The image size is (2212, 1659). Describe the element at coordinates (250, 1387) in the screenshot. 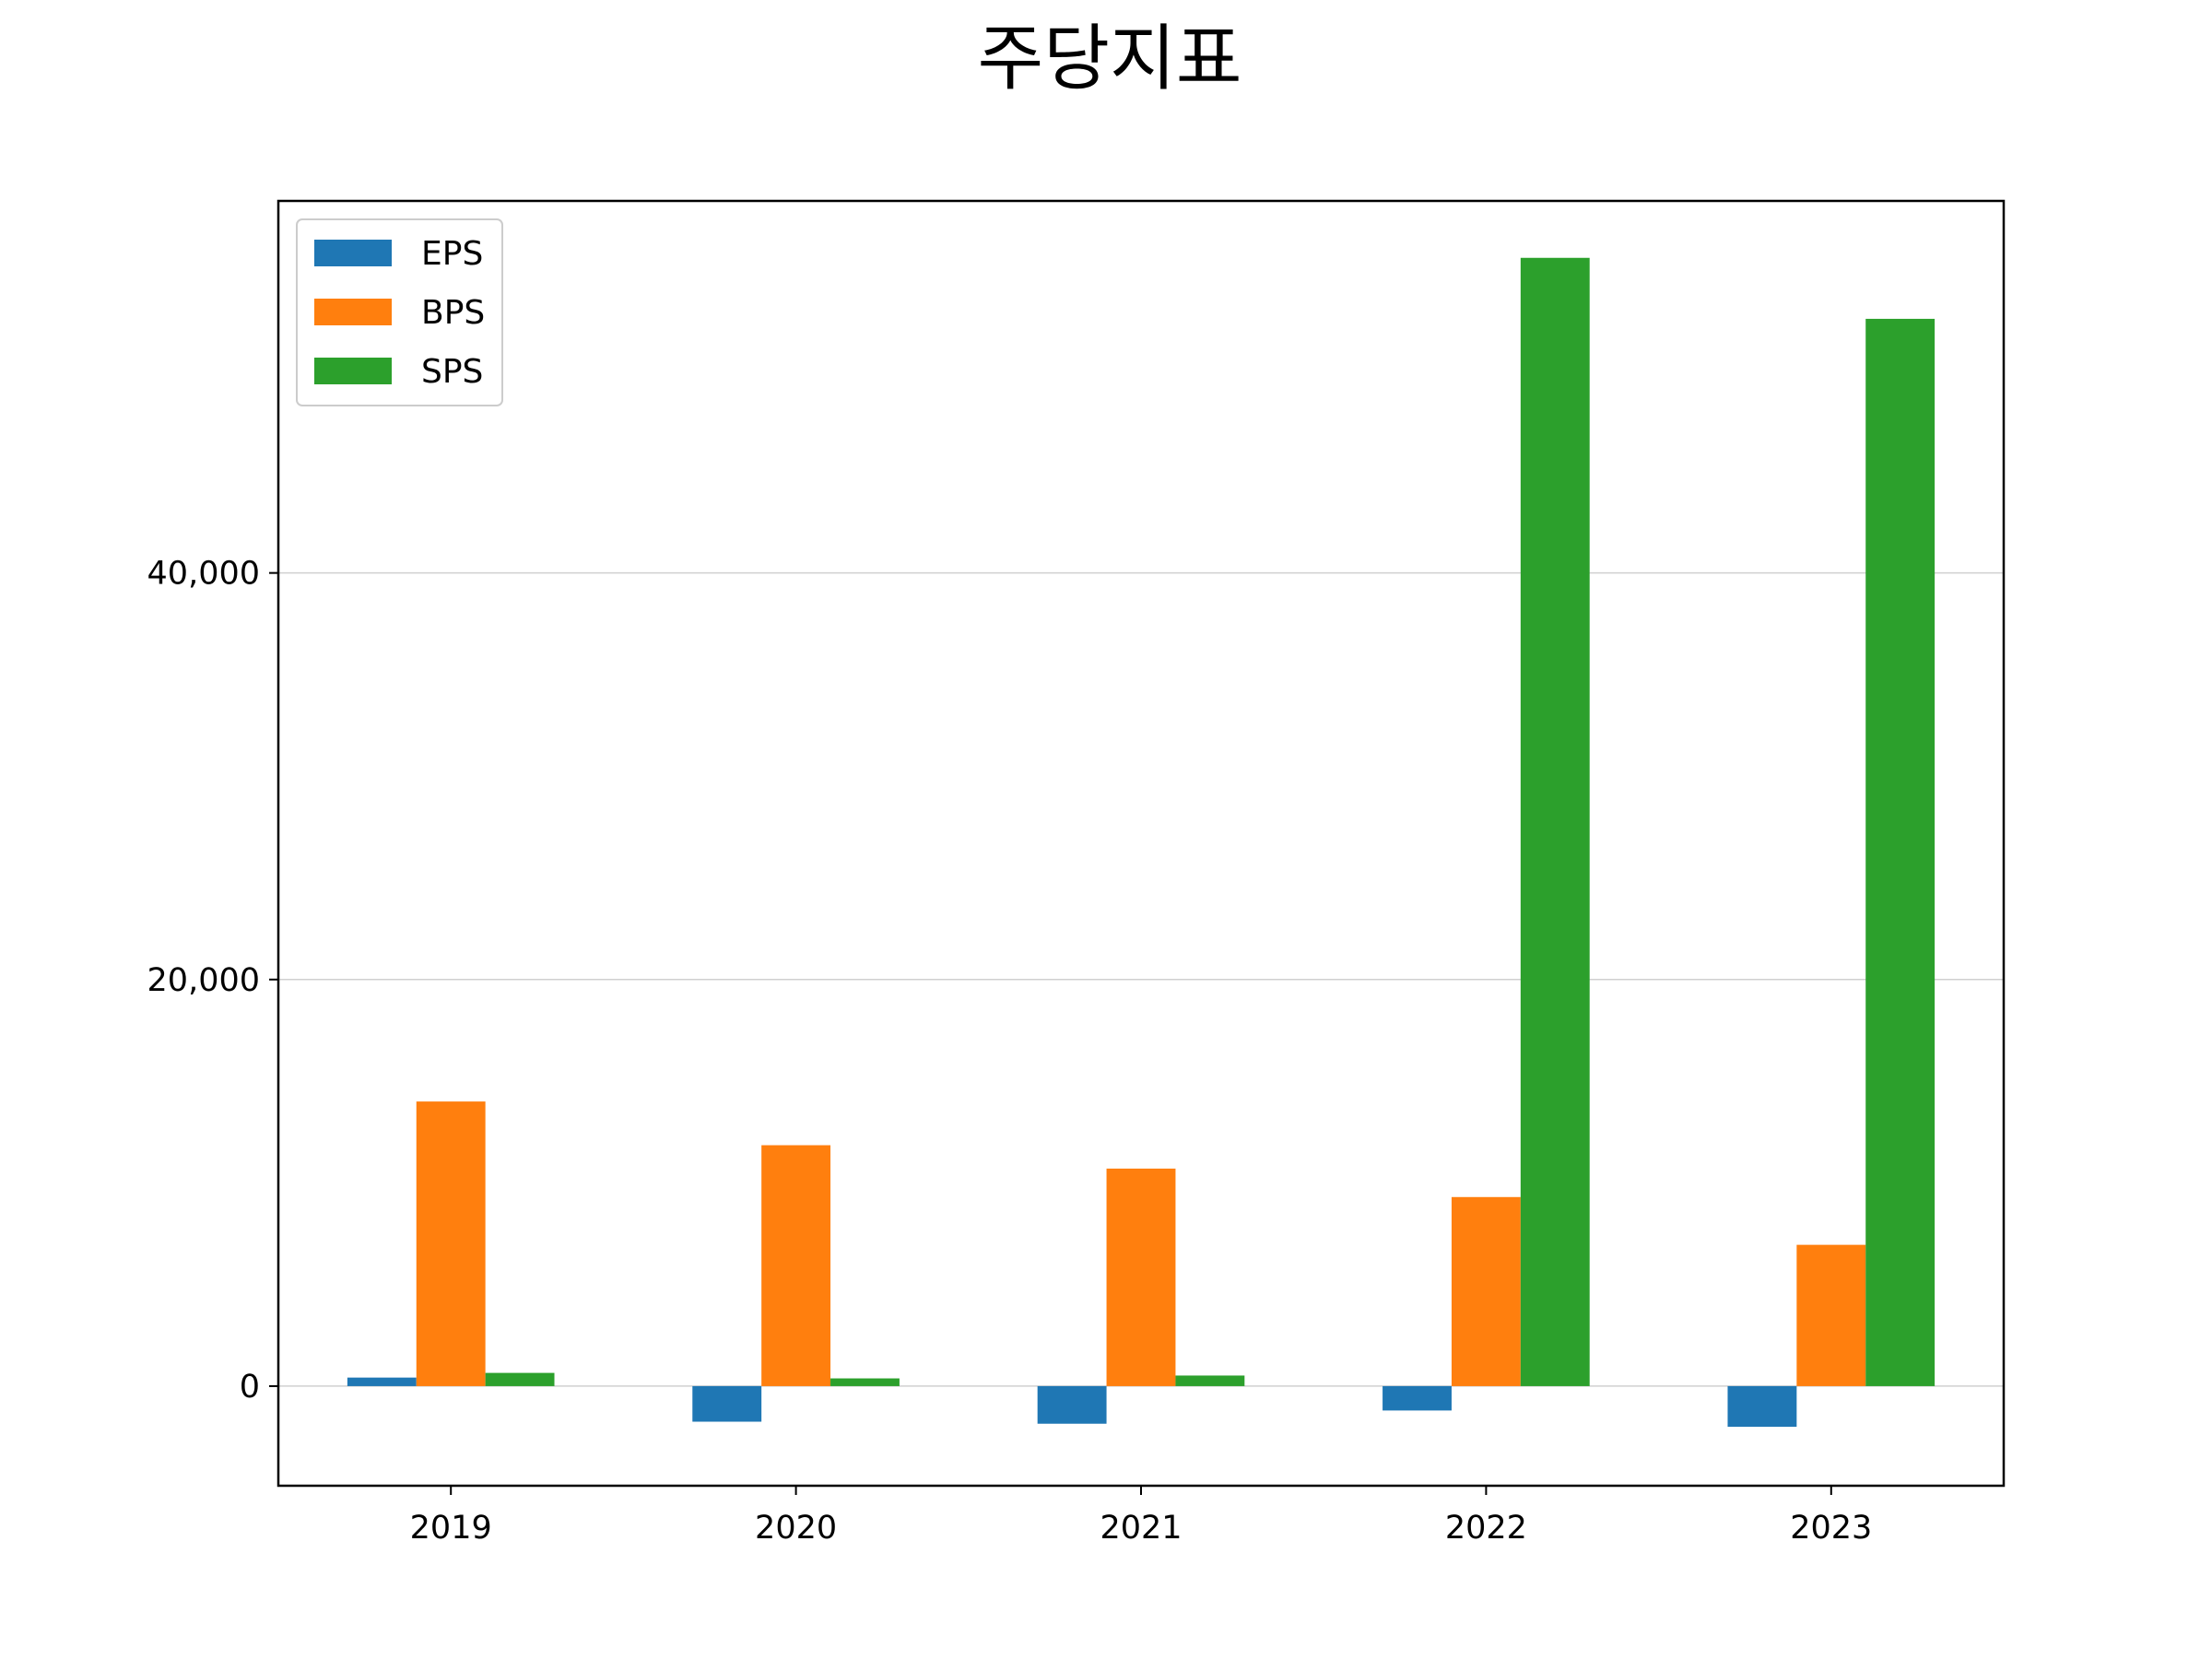

I see `y-tick-label: 0` at that location.